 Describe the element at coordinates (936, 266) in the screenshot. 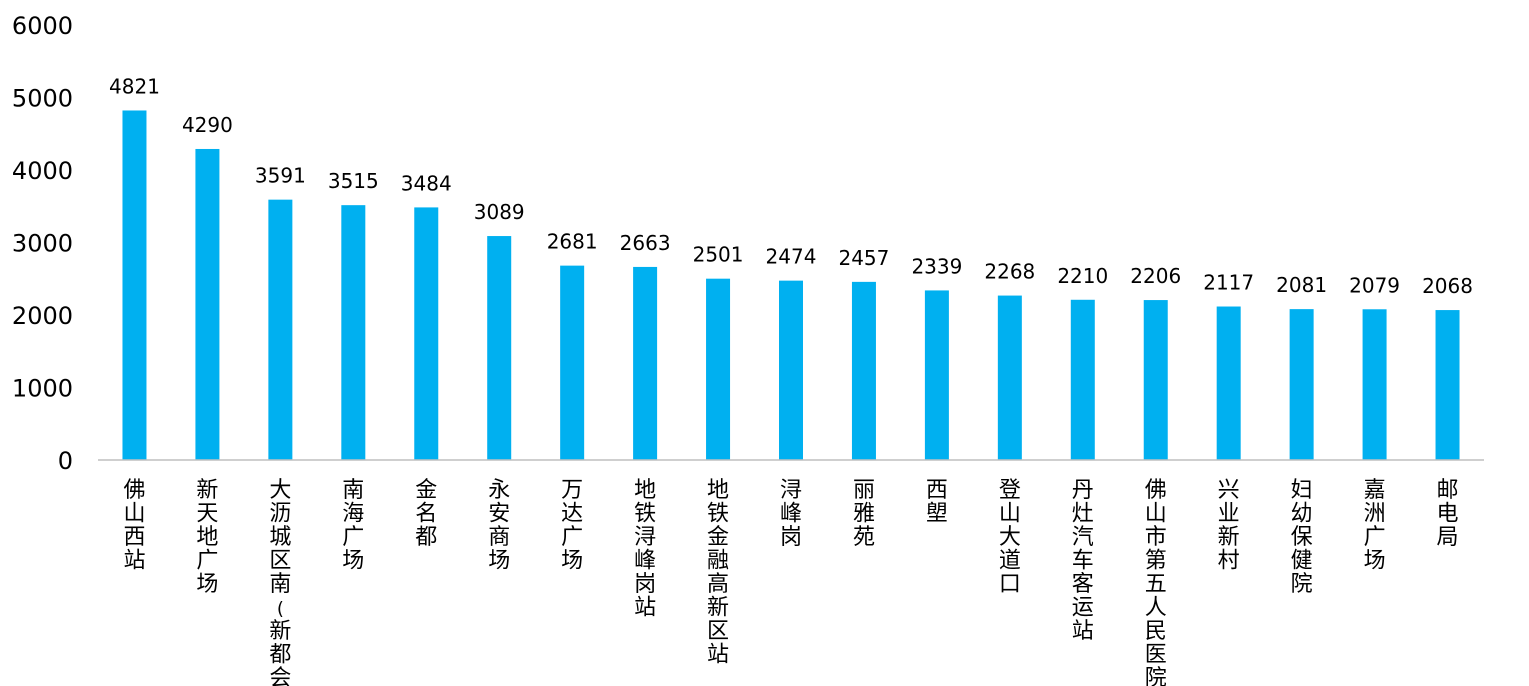

I see `value-label: 2339` at that location.